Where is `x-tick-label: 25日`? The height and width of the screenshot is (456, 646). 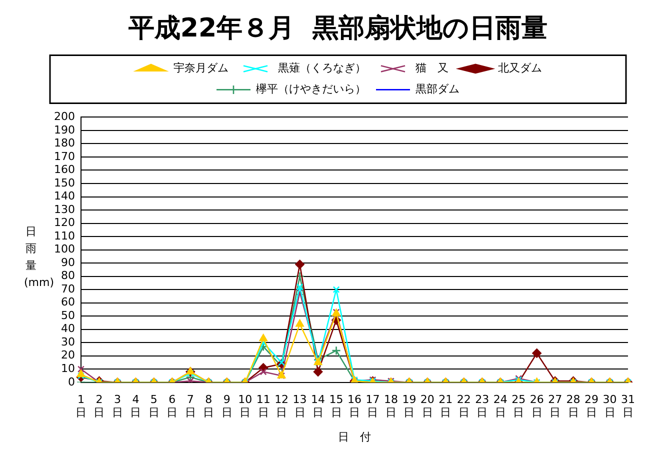
x-tick-label: 25日 is located at coordinates (519, 406).